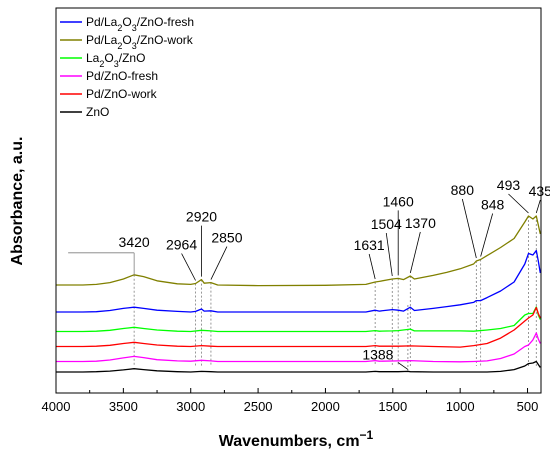 The height and width of the screenshot is (463, 550). Describe the element at coordinates (201, 217) in the screenshot. I see `peak-label-2: 2920` at that location.